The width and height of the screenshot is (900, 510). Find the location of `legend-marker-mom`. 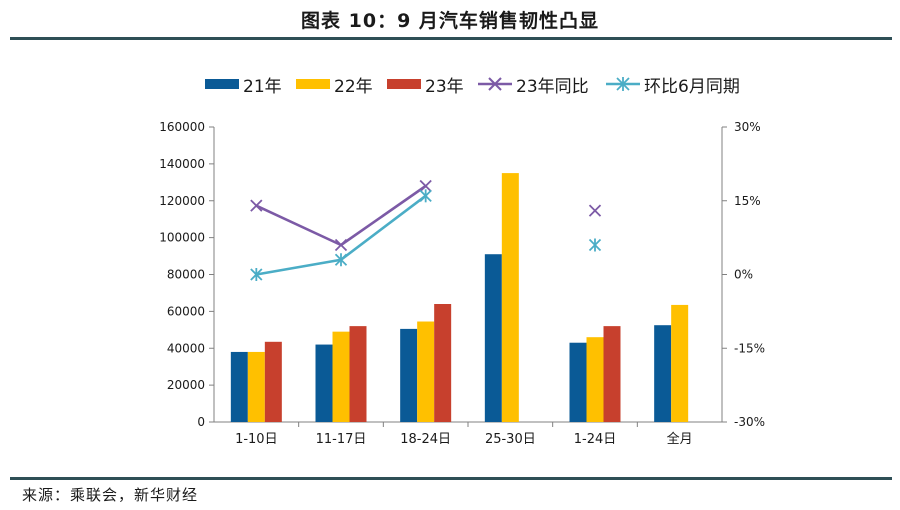

legend-marker-mom is located at coordinates (623, 84).